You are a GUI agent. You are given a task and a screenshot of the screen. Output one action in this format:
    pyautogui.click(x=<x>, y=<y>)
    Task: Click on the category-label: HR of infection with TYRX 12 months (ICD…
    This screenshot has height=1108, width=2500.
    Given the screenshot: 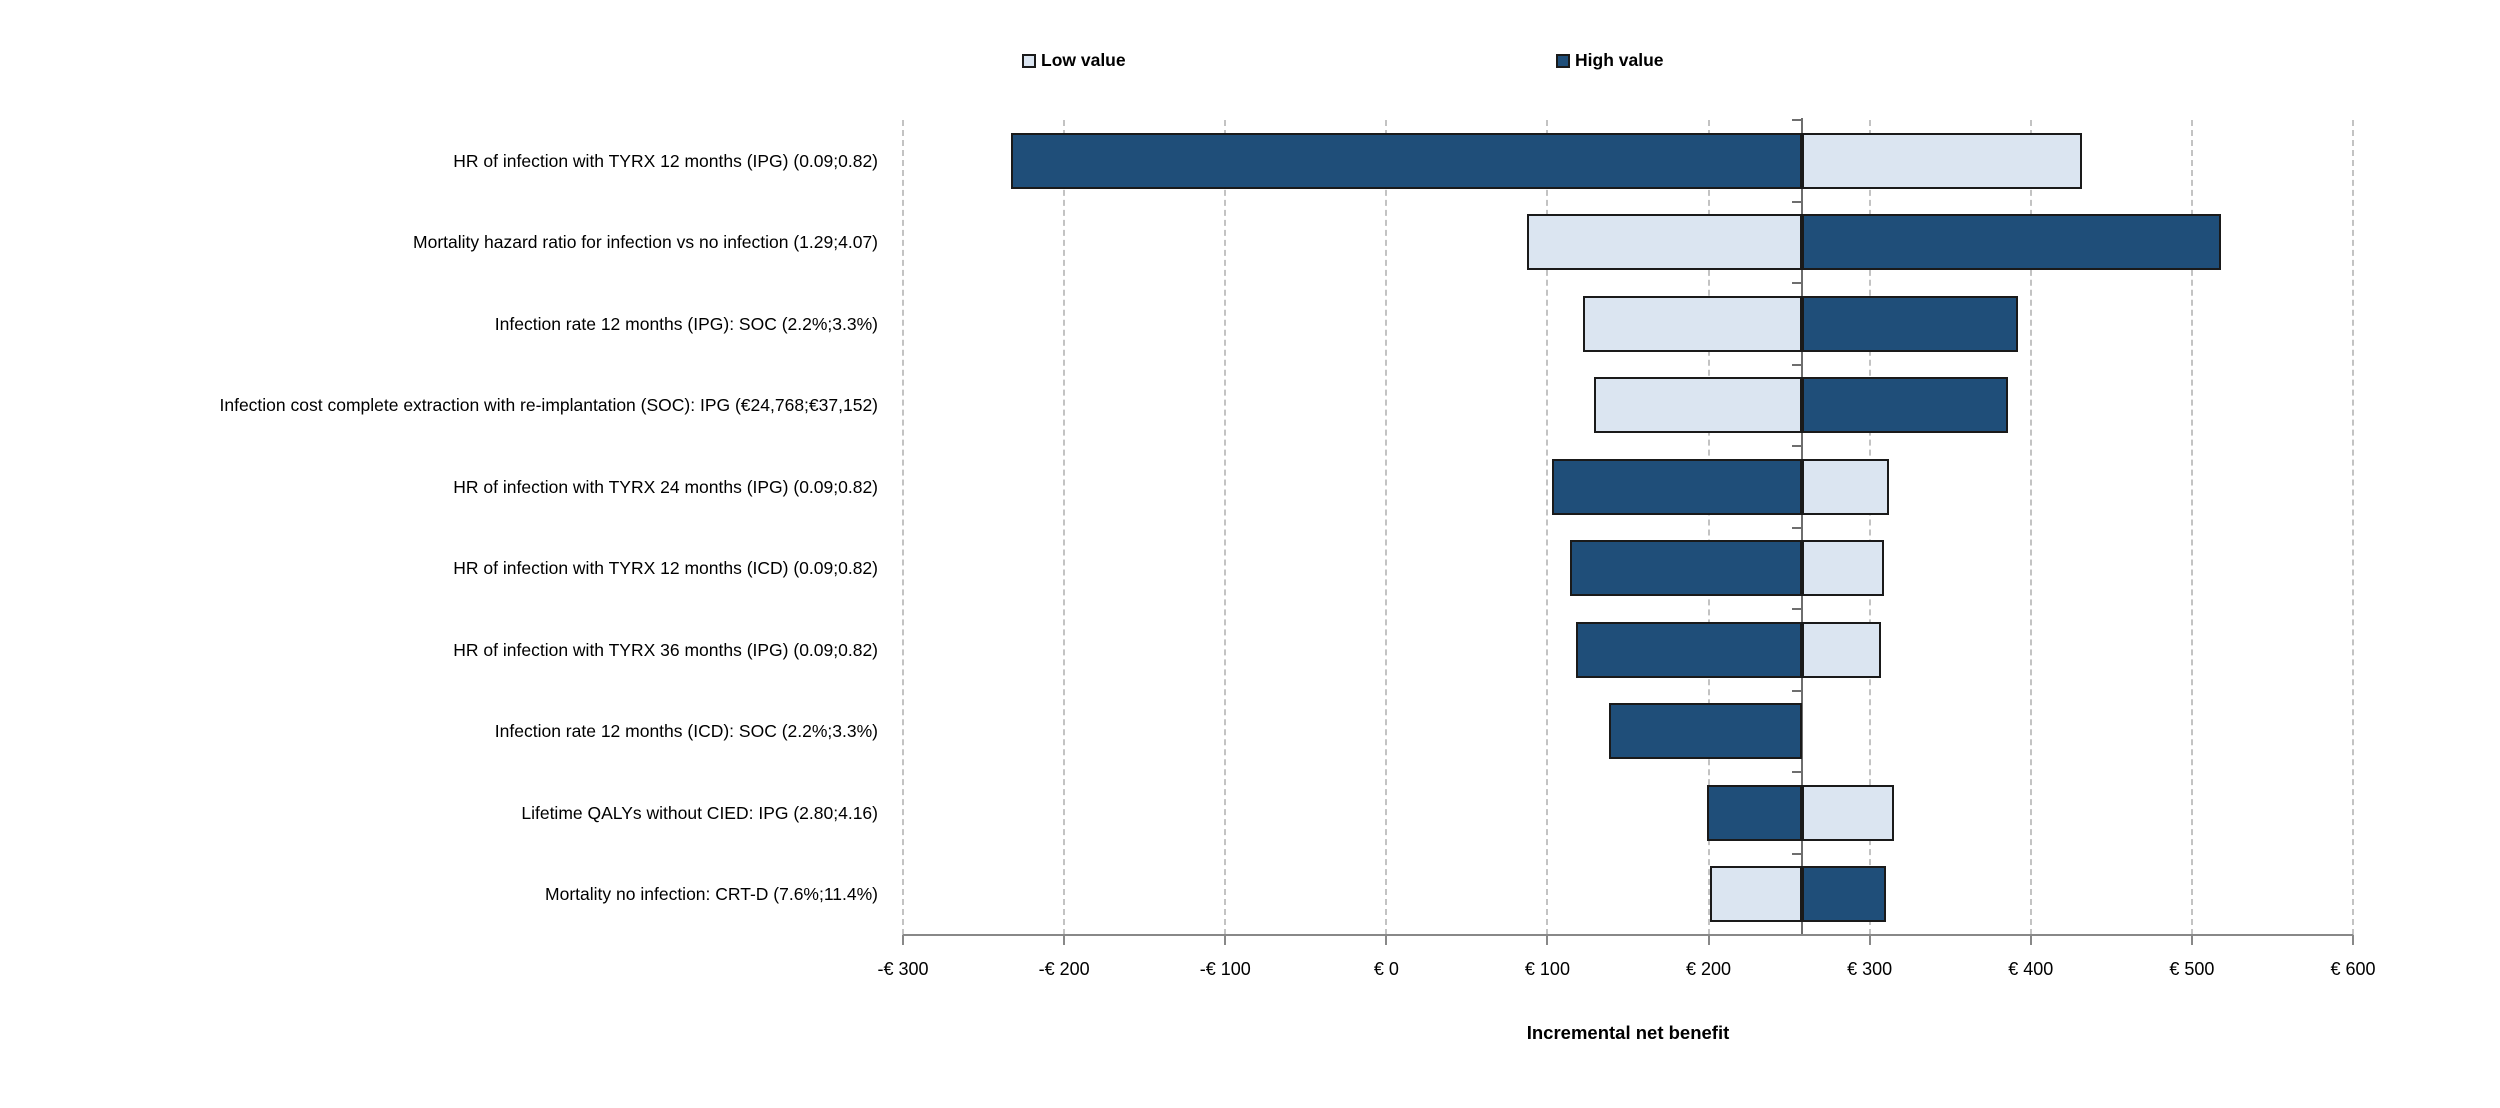 What is the action you would take?
    pyautogui.click(x=665, y=568)
    